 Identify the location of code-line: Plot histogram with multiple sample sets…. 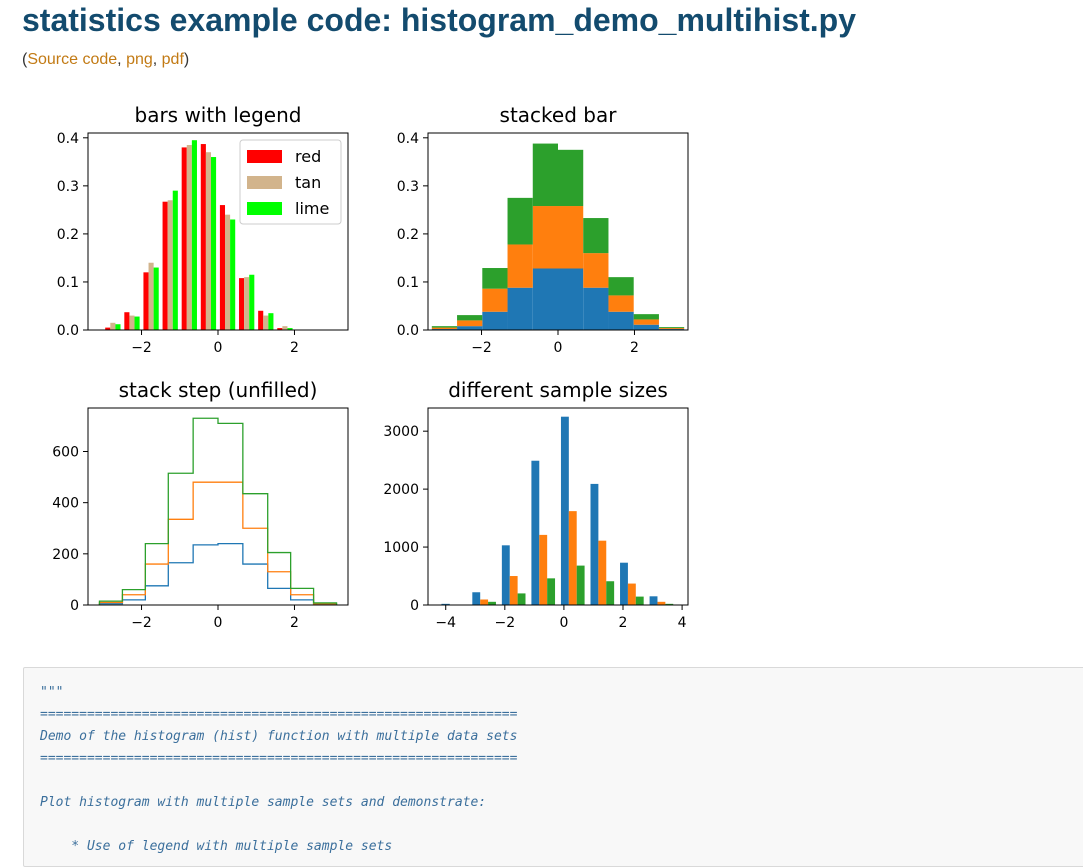
(263, 802).